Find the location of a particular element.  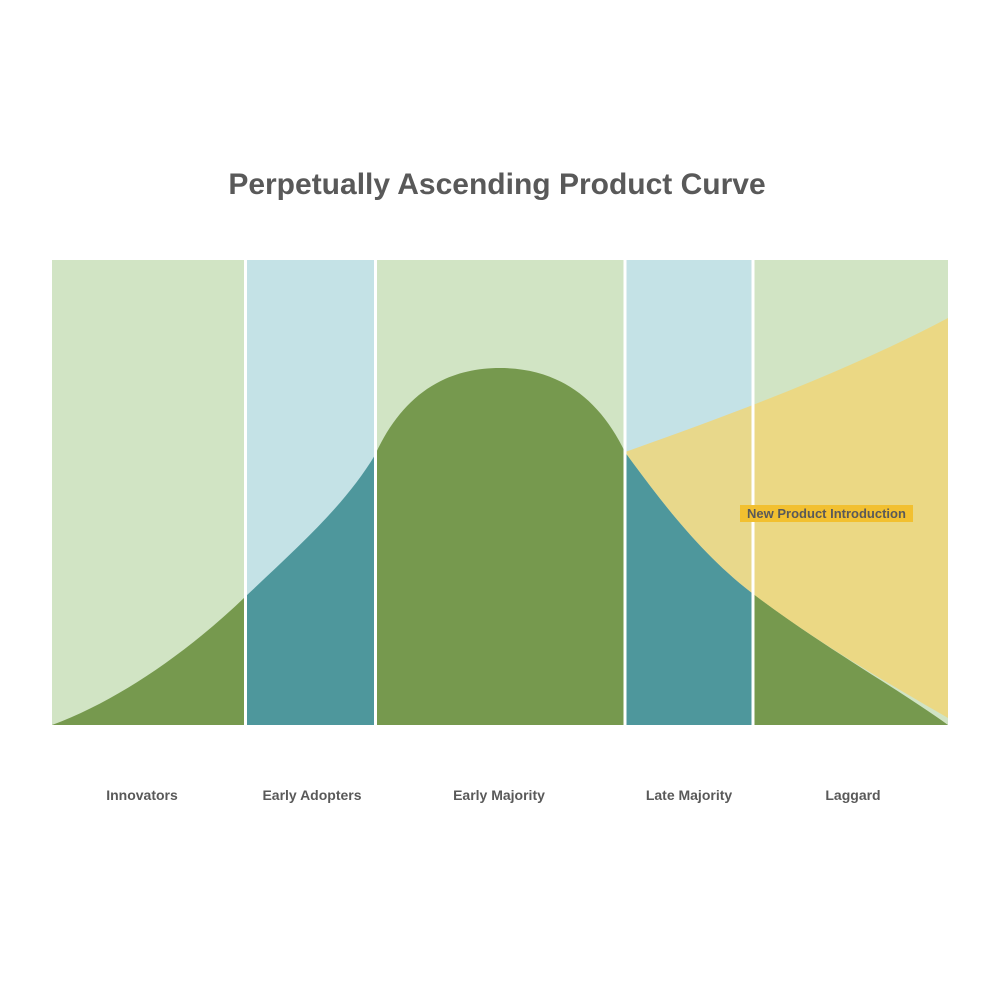

segment-label-late-majority: Late Majority is located at coordinates (689, 795).